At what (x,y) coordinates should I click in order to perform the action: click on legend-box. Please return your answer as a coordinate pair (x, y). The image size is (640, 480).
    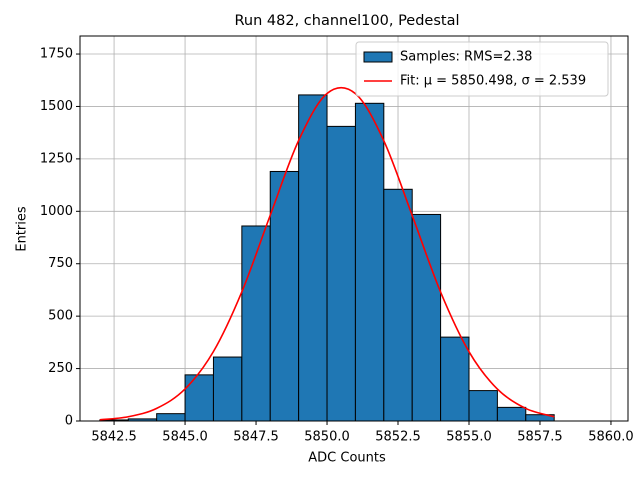
    Looking at the image, I should click on (482, 69).